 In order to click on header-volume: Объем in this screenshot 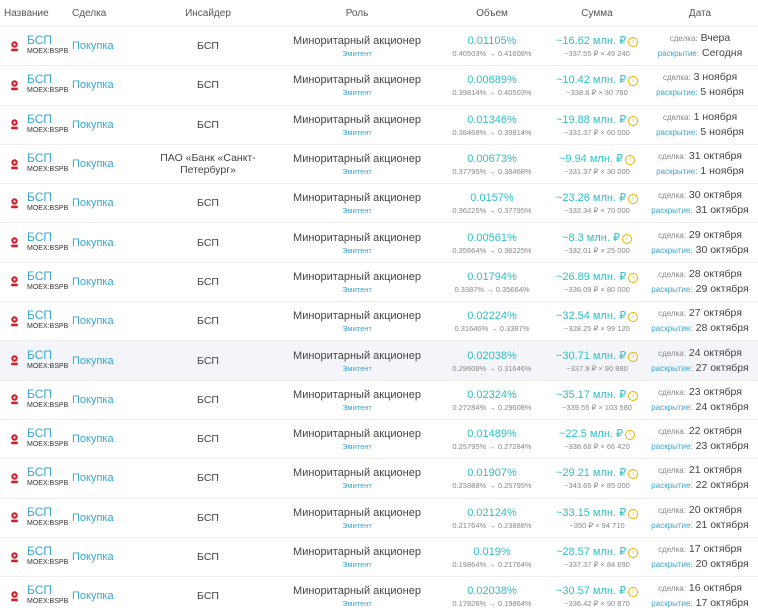, I will do `click(492, 13)`.